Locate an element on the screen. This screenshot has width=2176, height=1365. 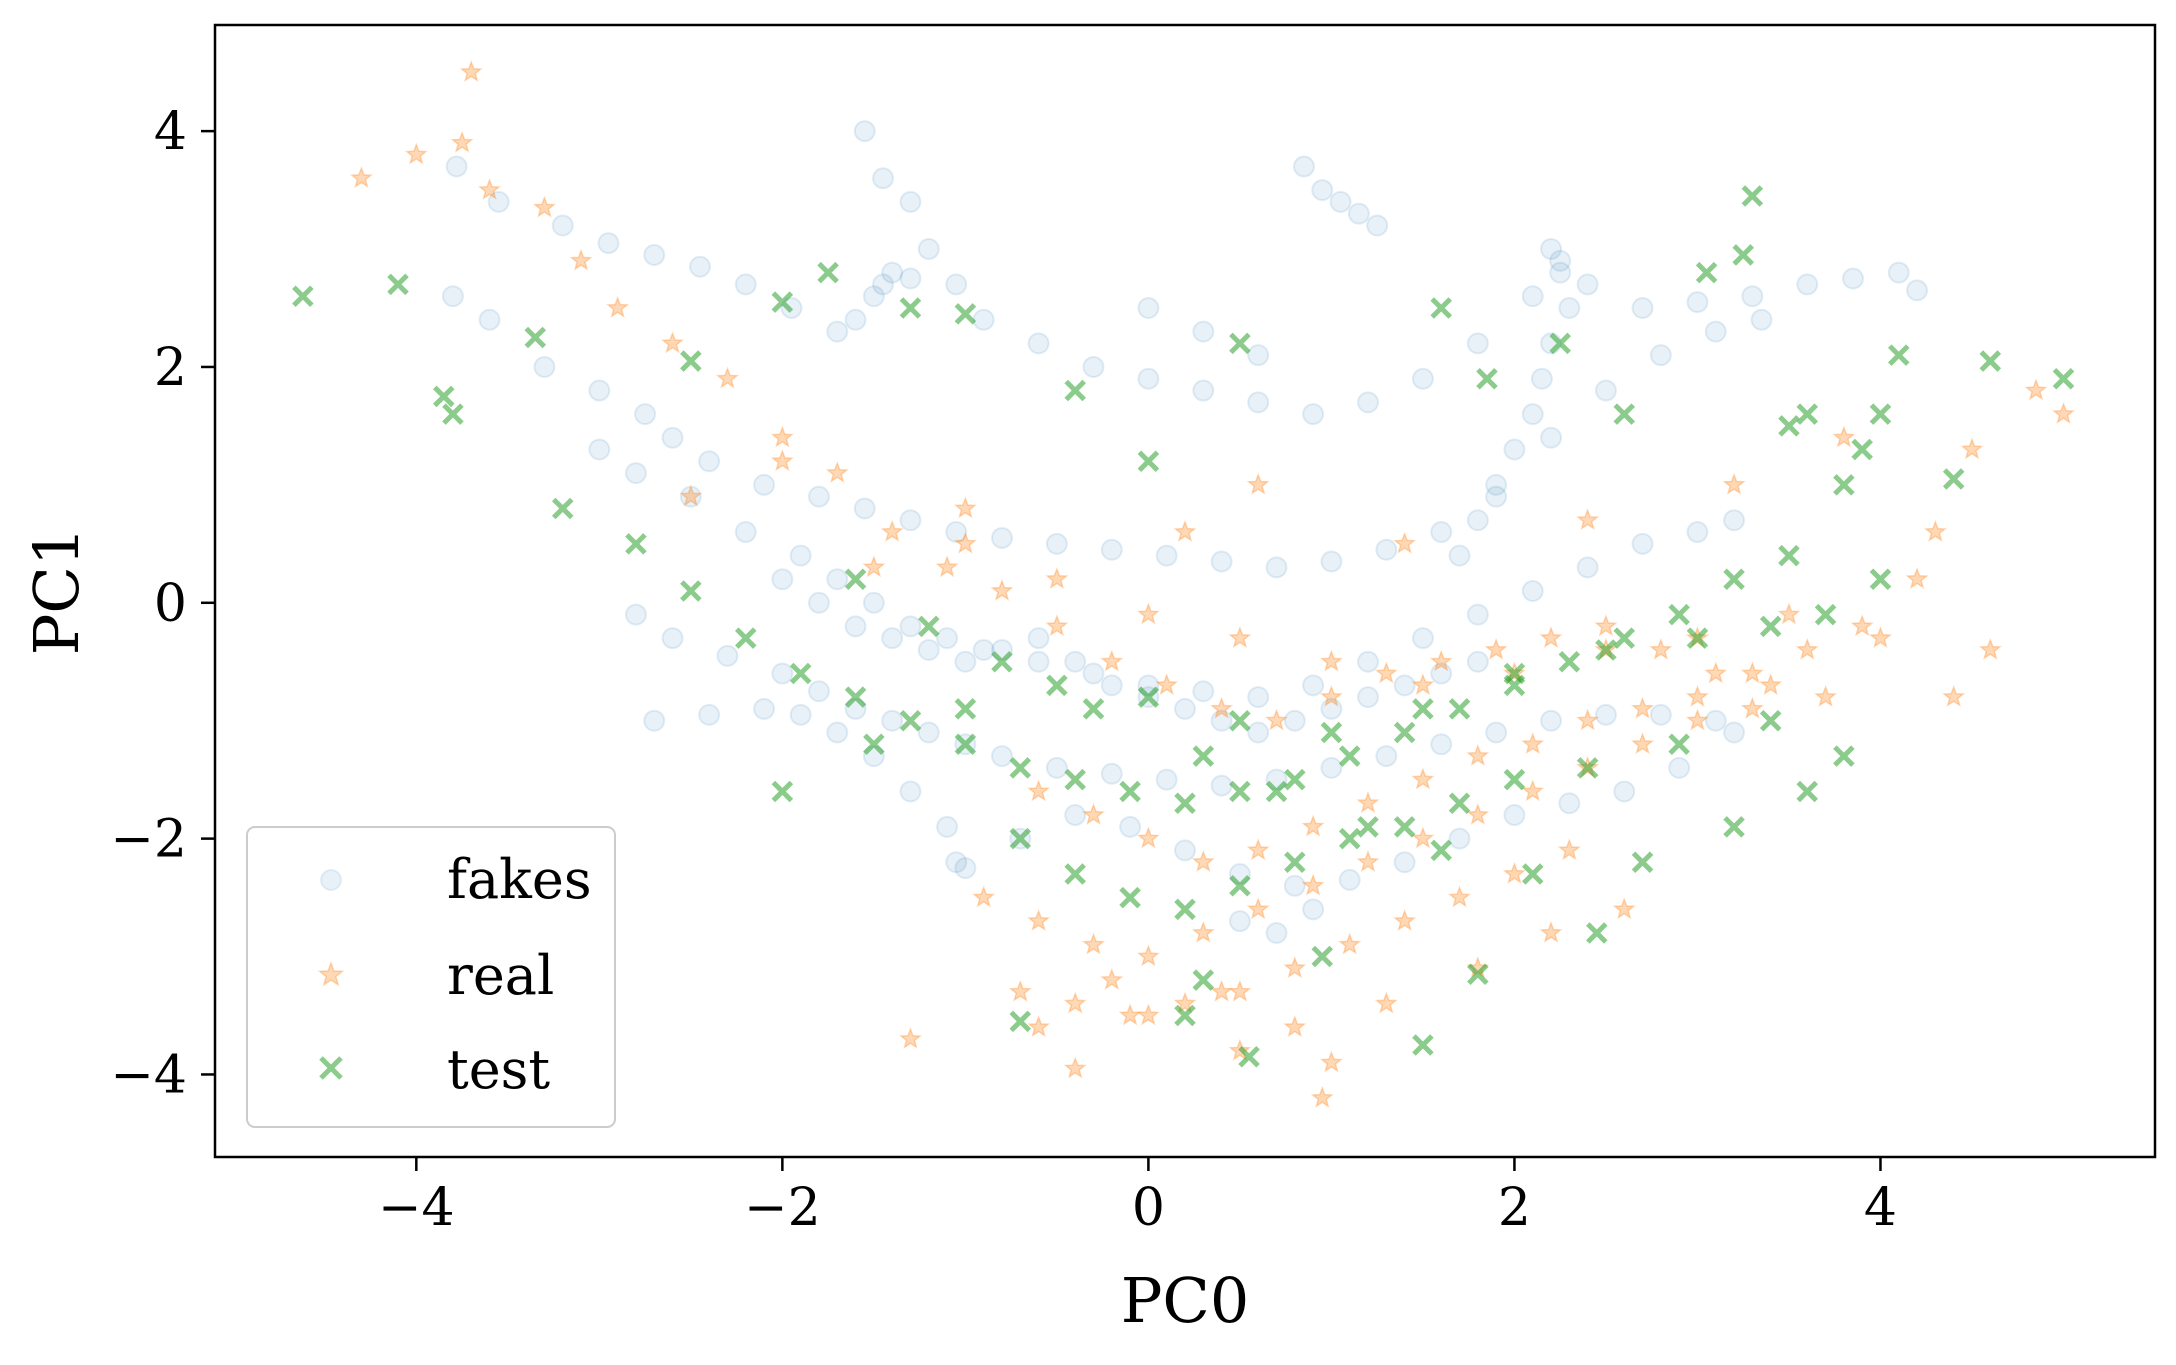
legend-label-fakes: fakes is located at coordinates (519, 879).